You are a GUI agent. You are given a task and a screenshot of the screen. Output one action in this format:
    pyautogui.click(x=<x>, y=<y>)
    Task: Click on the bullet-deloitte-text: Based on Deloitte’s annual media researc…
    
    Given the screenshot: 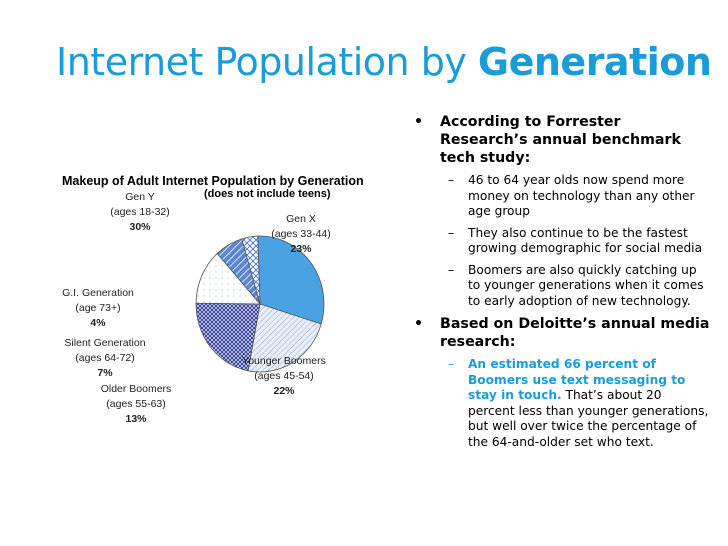 What is the action you would take?
    pyautogui.click(x=575, y=333)
    